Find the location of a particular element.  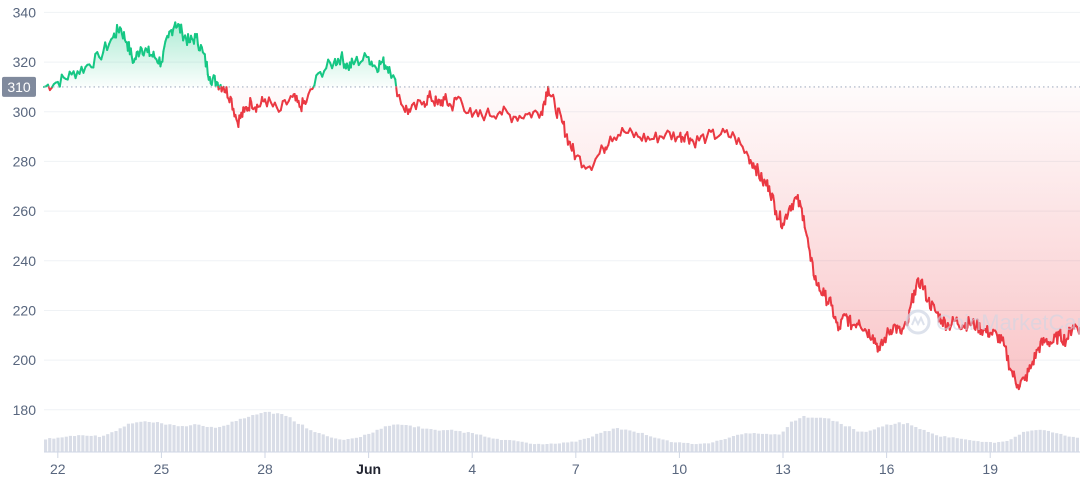

x-axis: 22 25 28 Jun 4 7 10 13 16 19 is located at coordinates (562, 464).